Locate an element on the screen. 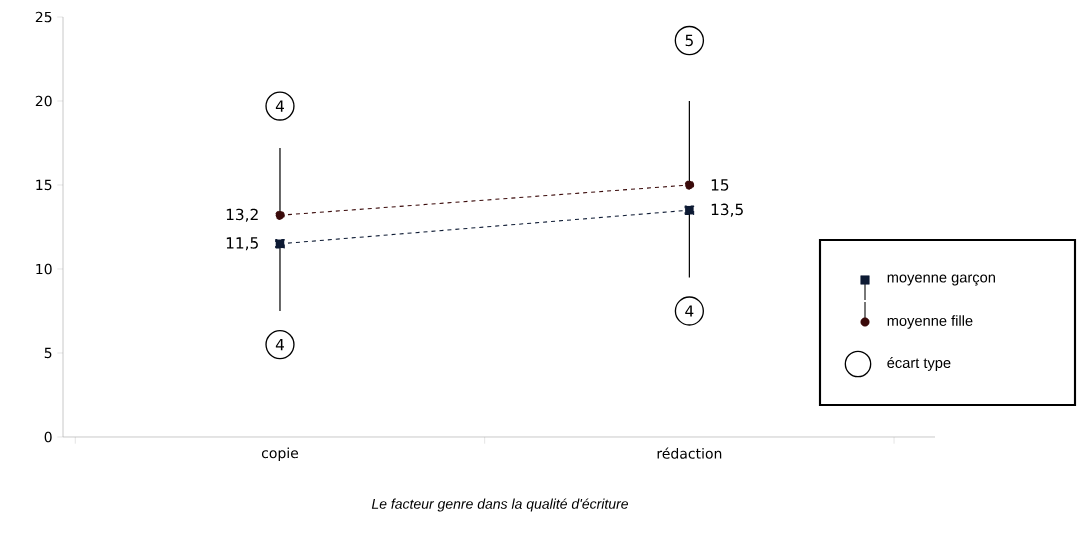 The width and height of the screenshot is (1078, 535). y-tick-label: 0 is located at coordinates (48, 437).